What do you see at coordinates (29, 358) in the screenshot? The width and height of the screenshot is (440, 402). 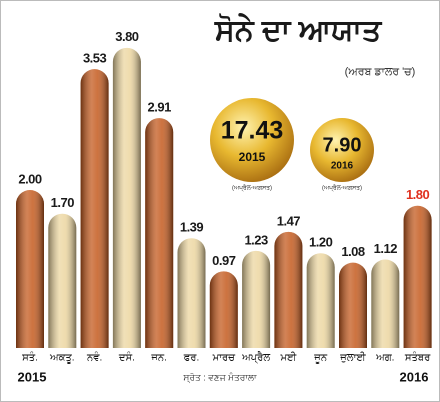 I see `x-tick-label: ਸਤੰ.` at bounding box center [29, 358].